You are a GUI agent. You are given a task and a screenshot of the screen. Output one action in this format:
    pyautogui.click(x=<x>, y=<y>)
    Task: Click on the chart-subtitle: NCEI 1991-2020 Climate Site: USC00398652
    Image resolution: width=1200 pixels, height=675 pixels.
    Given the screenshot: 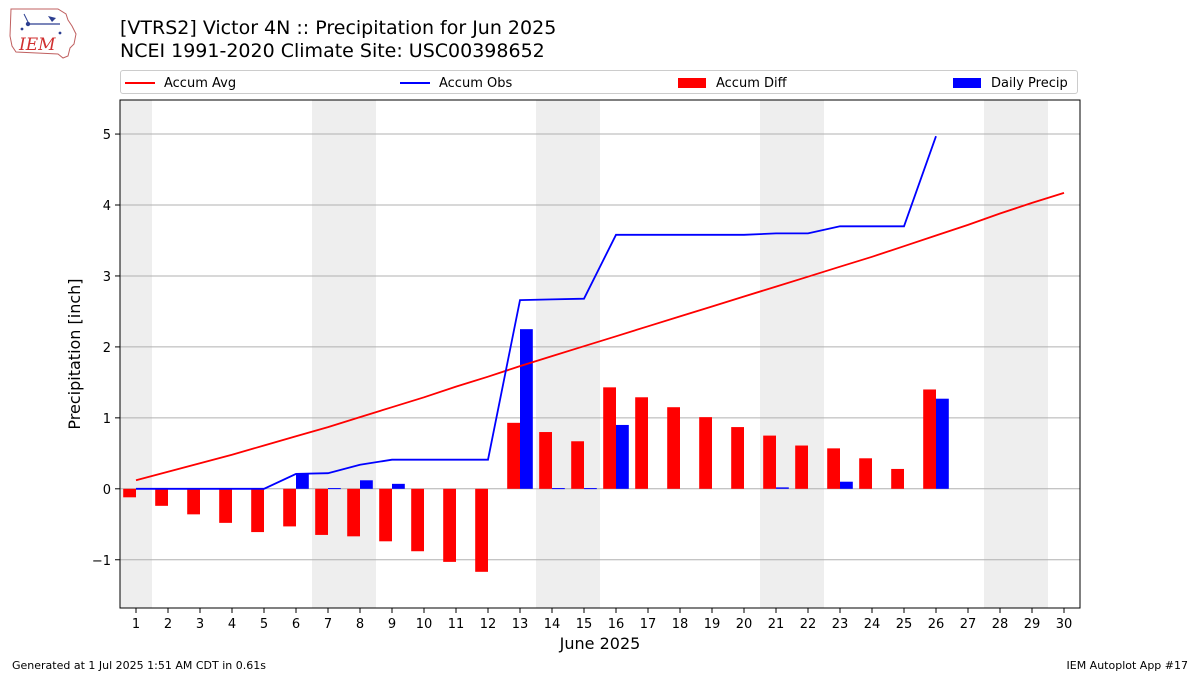 What is the action you would take?
    pyautogui.click(x=332, y=51)
    